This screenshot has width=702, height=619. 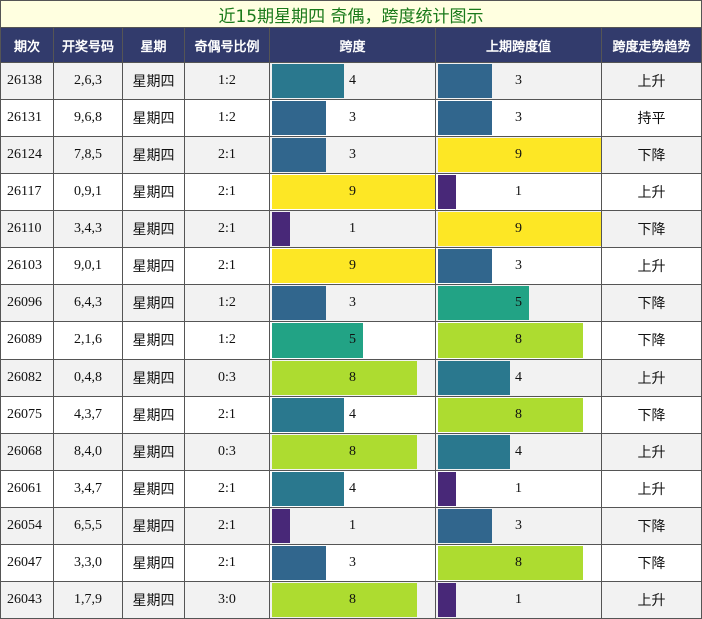 I want to click on table-cell: 26043, so click(x=27, y=600).